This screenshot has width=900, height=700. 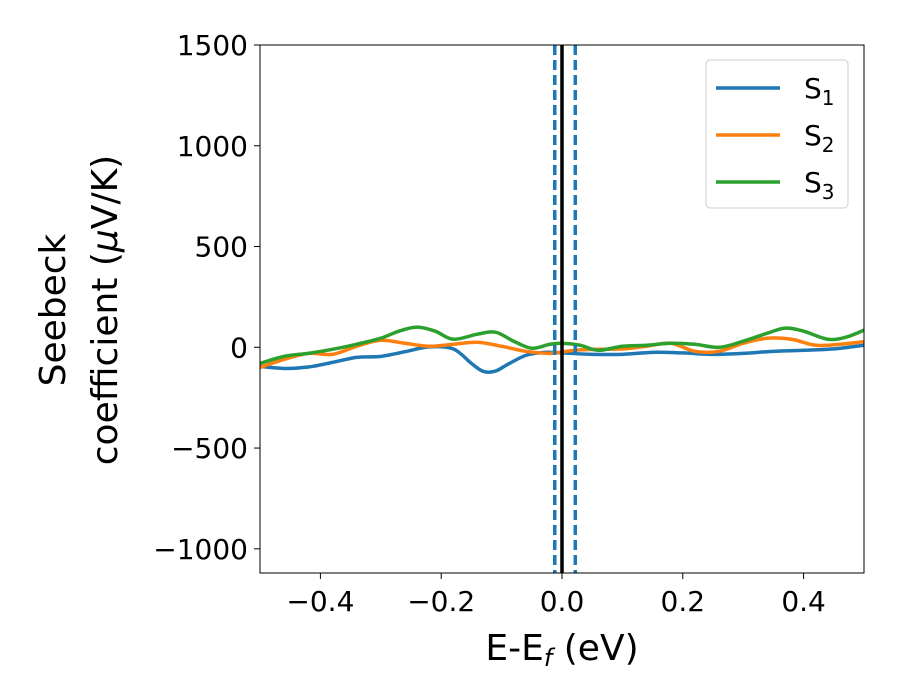 I want to click on reference-lines, so click(x=565, y=309).